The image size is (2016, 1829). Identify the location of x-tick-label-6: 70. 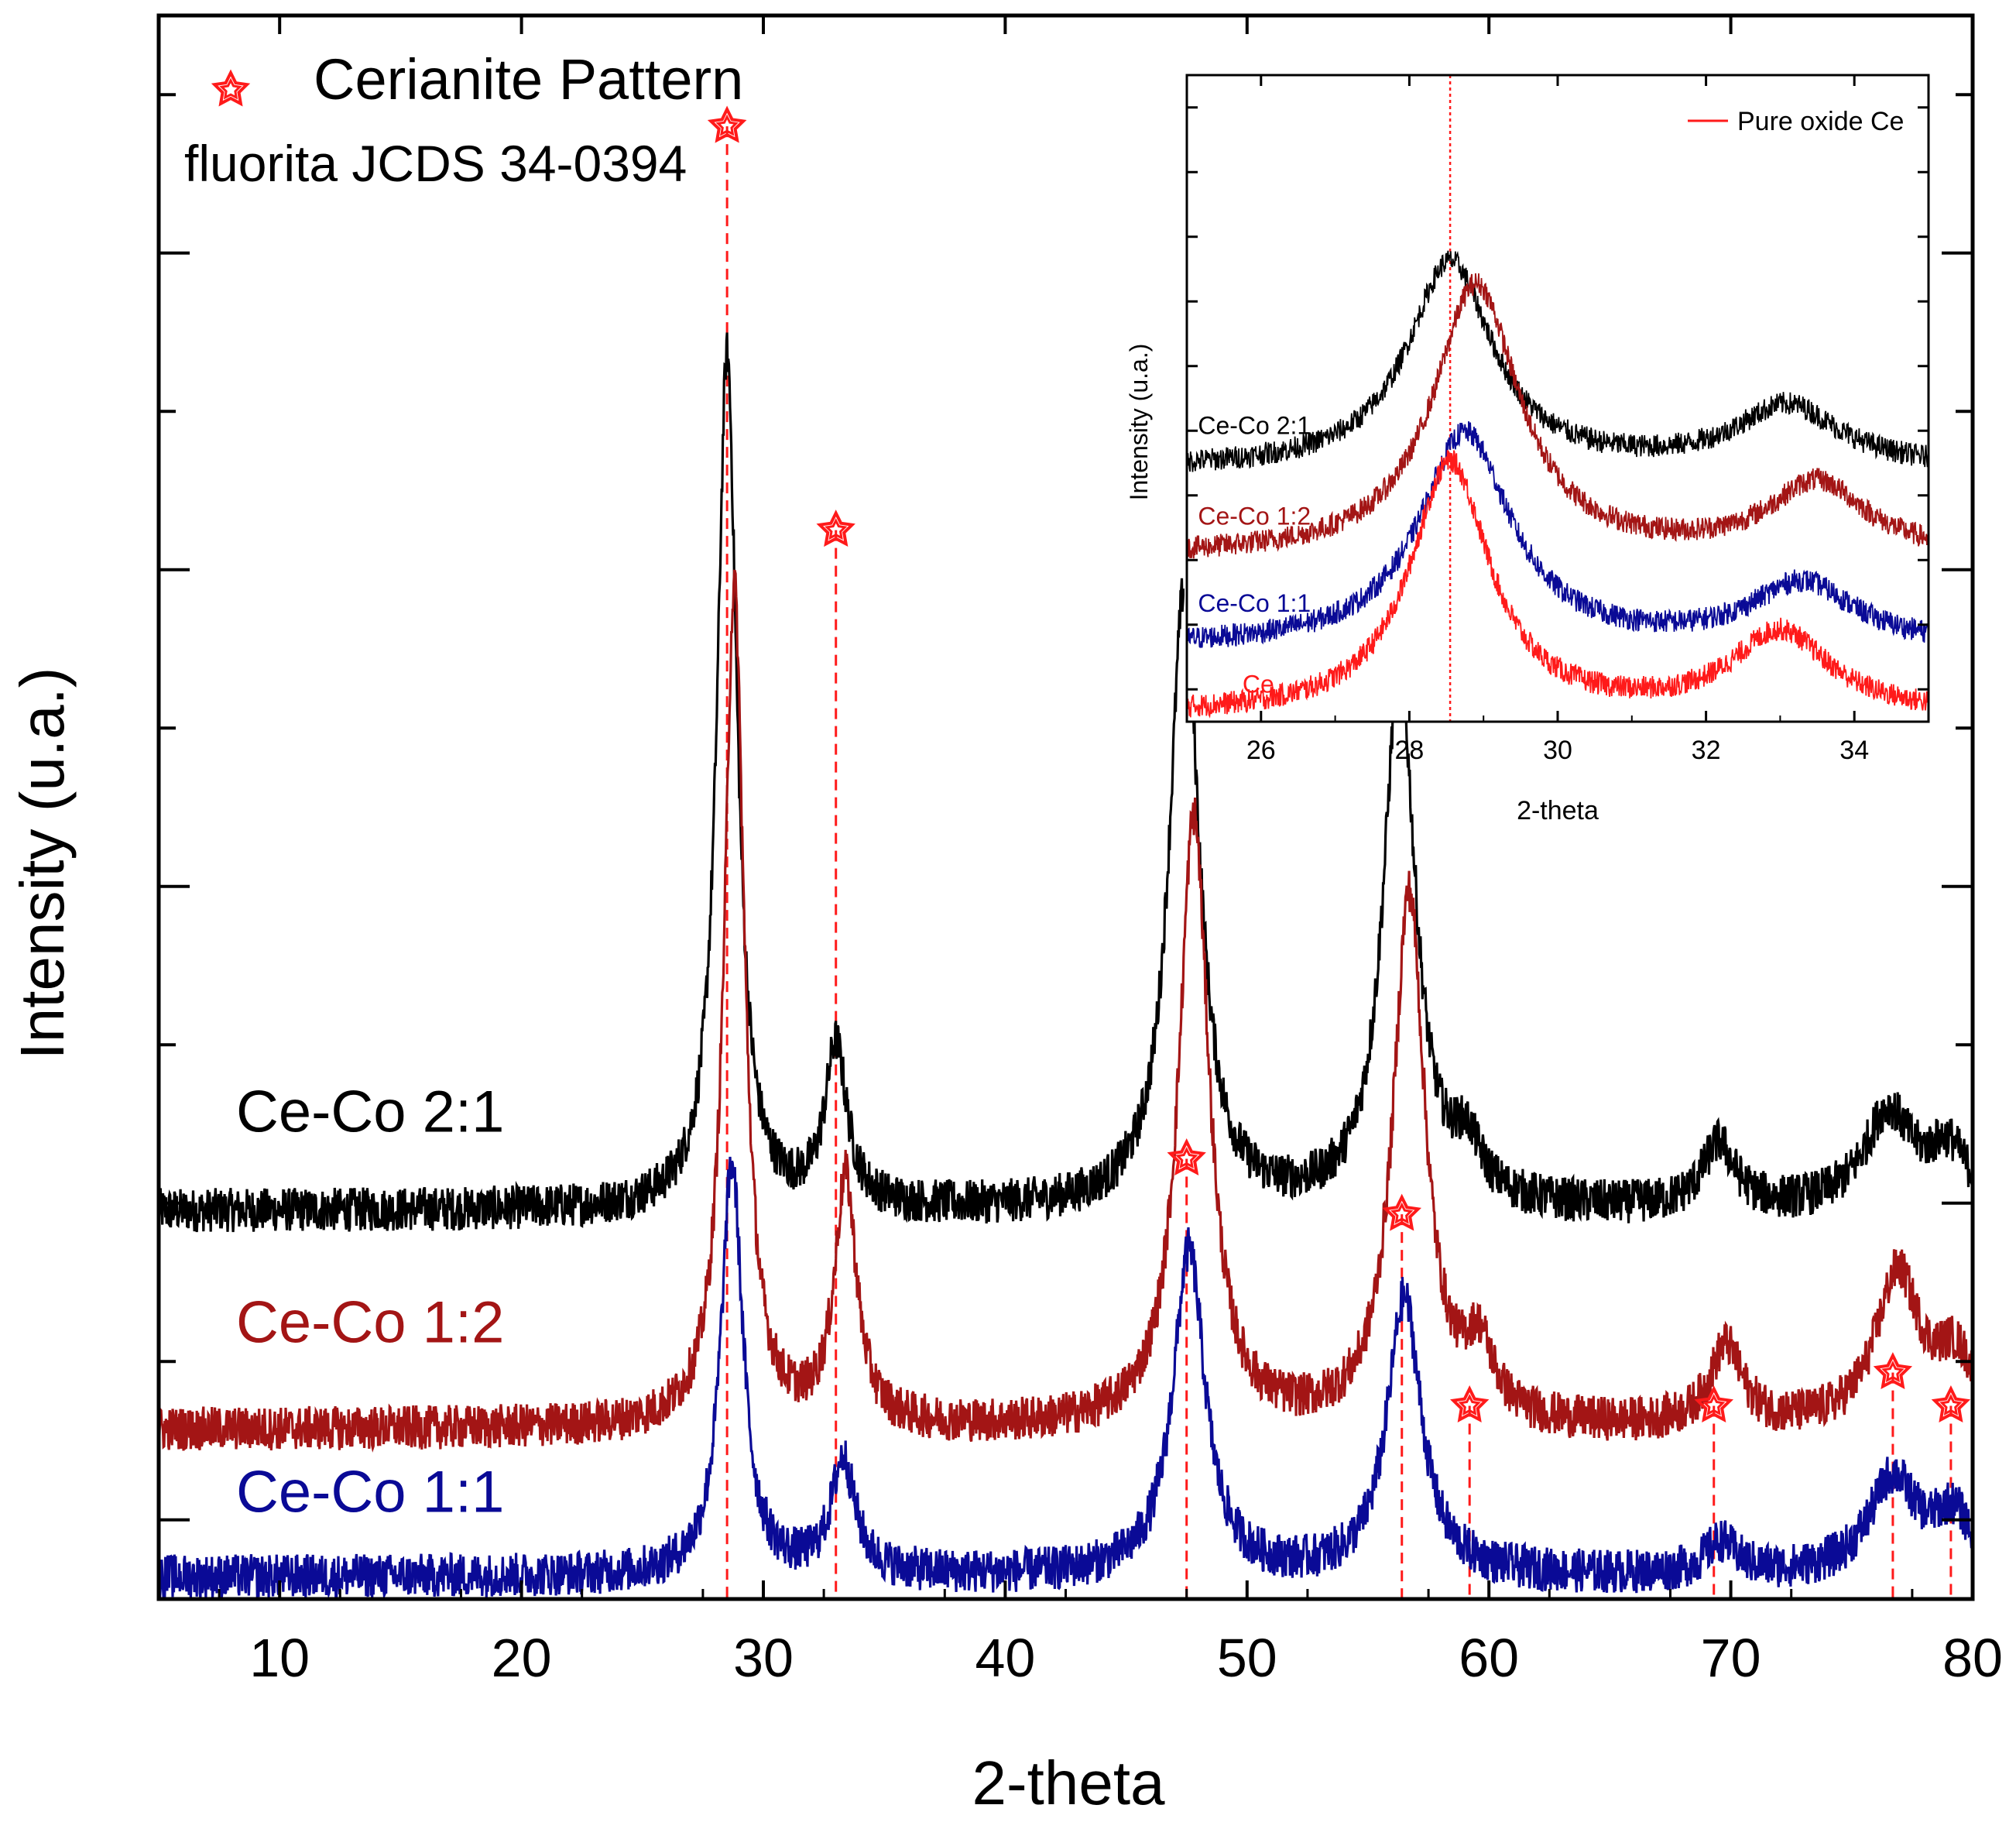
(1731, 1658).